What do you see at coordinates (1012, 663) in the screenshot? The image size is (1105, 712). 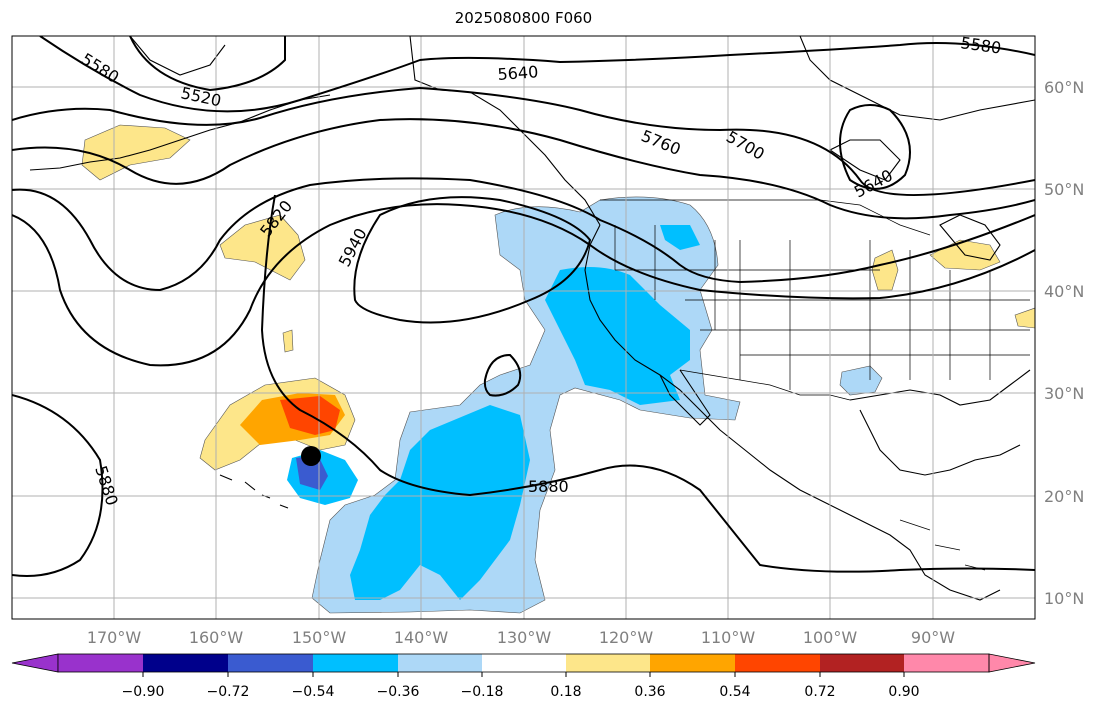 I see `colorbar-extend-high` at bounding box center [1012, 663].